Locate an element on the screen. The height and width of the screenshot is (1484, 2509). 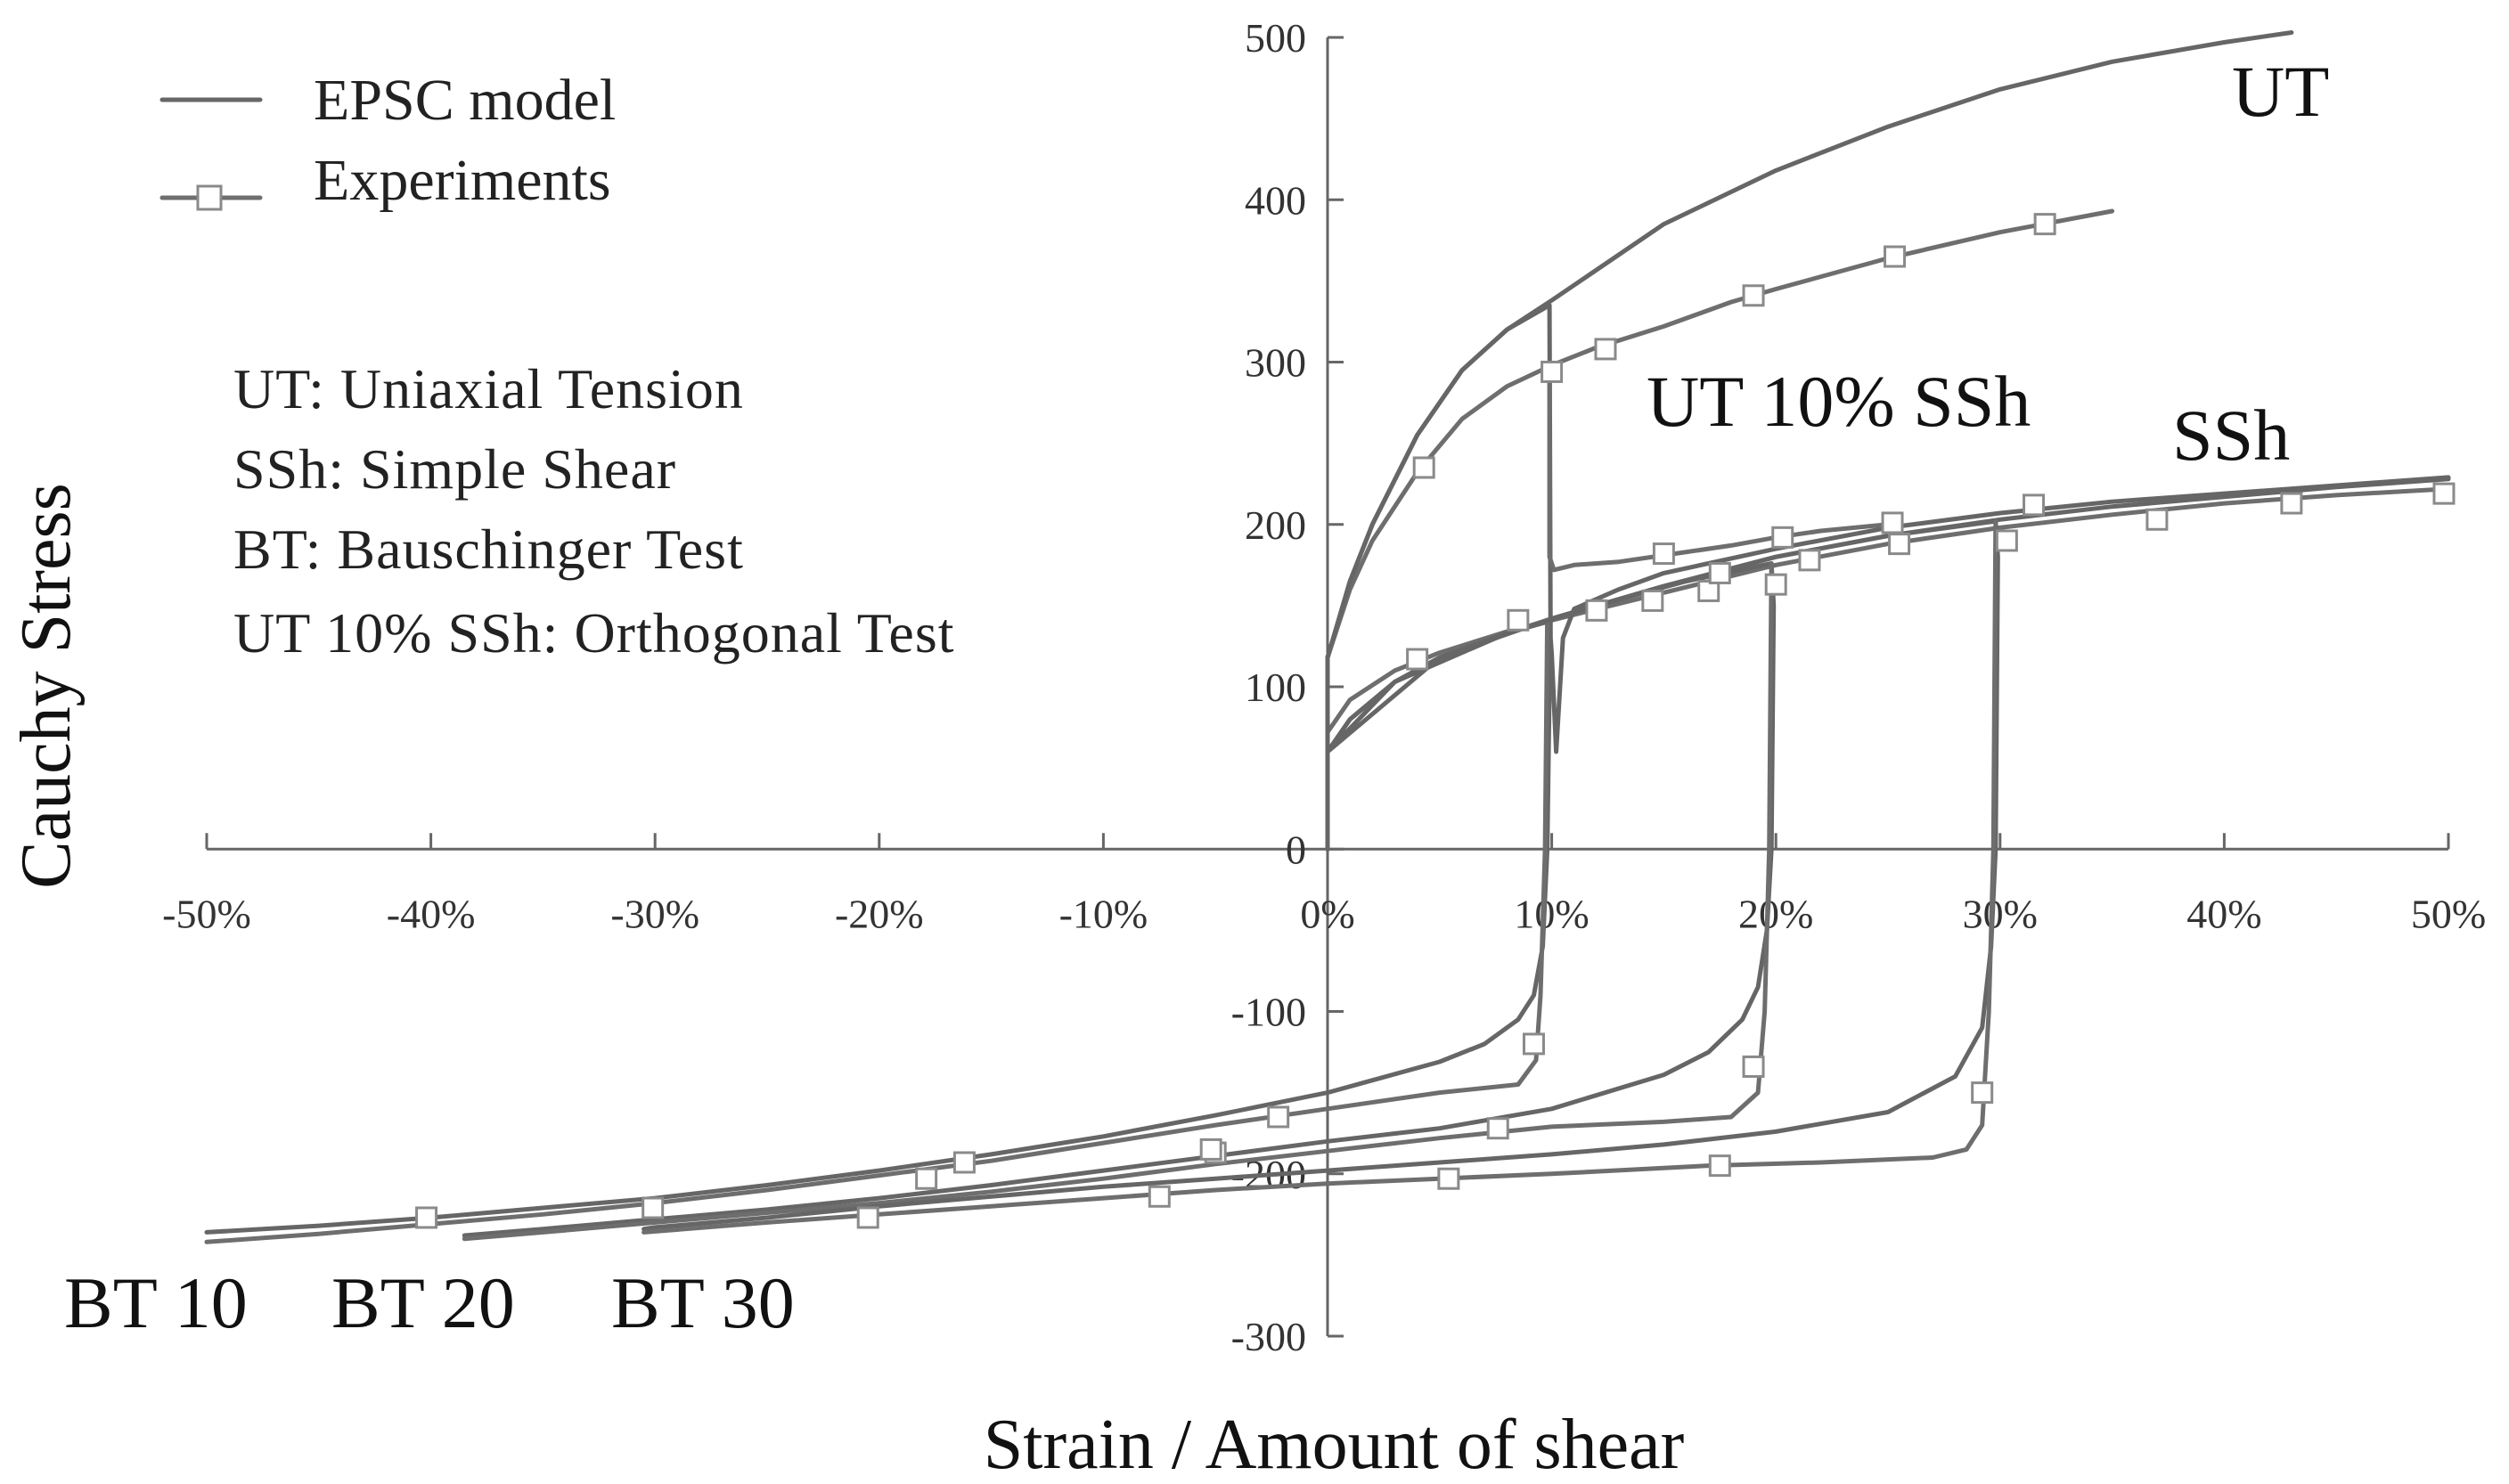
label-bt10: BT 10 is located at coordinates (156, 1303).